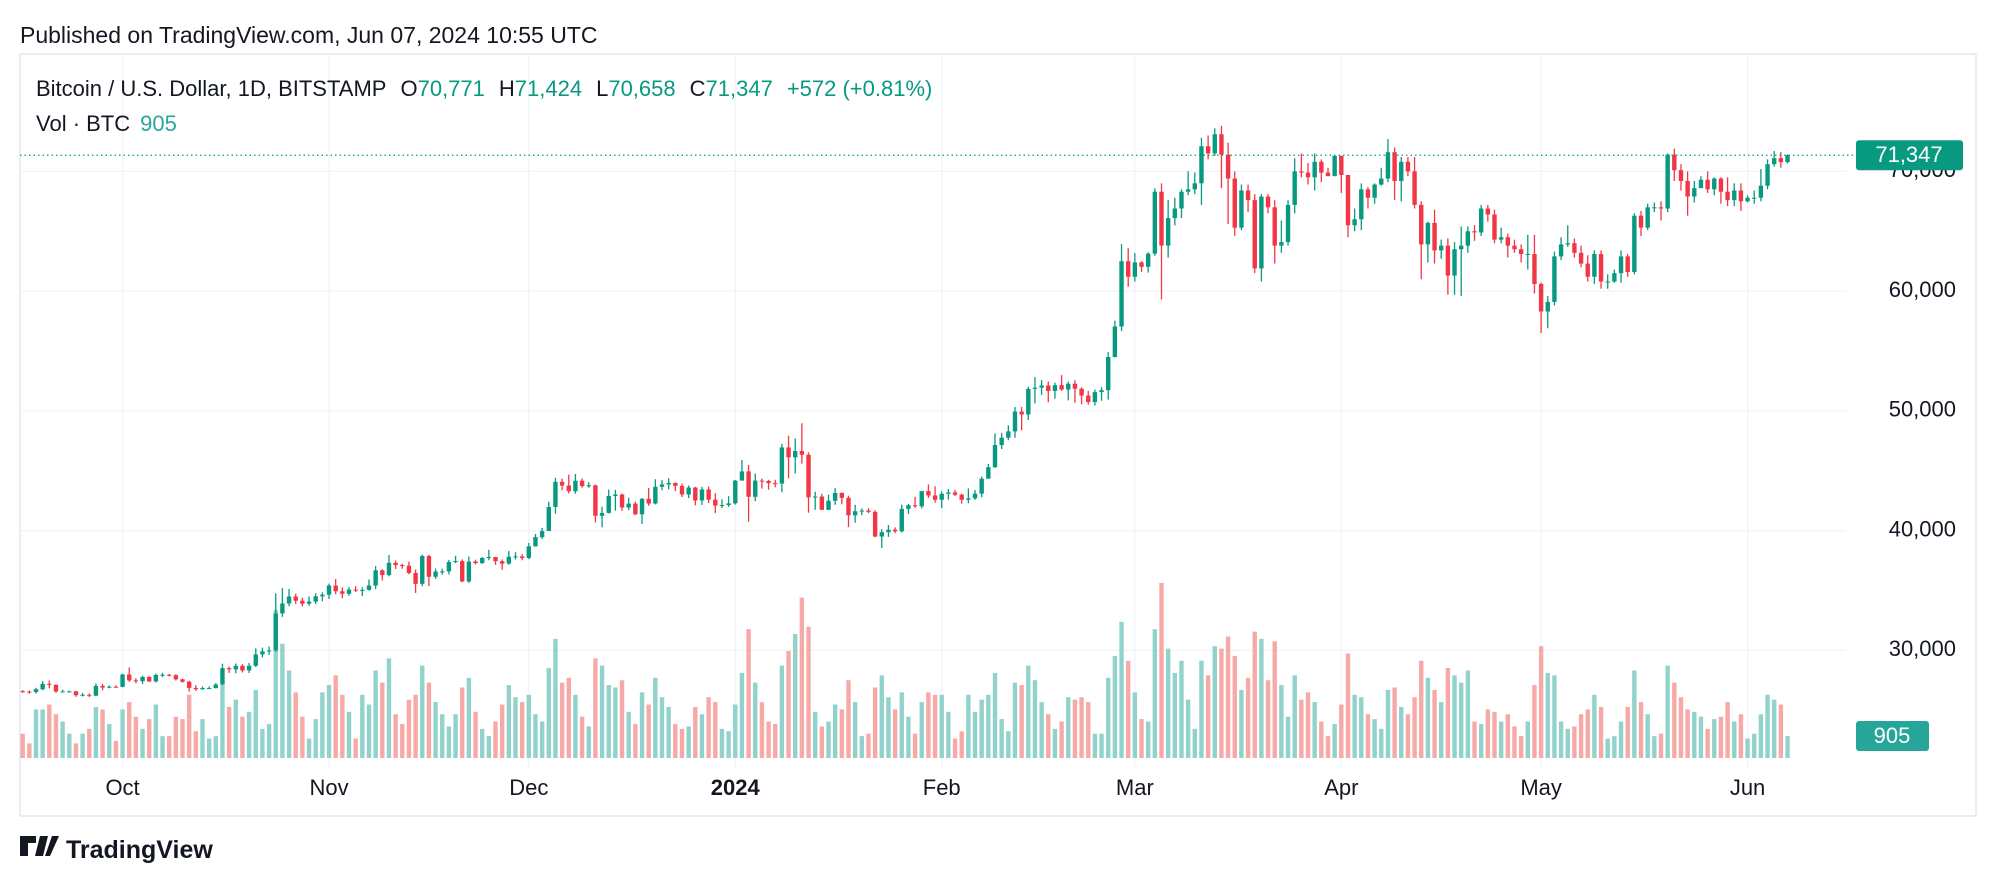  I want to click on y-tick-label: 40,000, so click(1922, 528).